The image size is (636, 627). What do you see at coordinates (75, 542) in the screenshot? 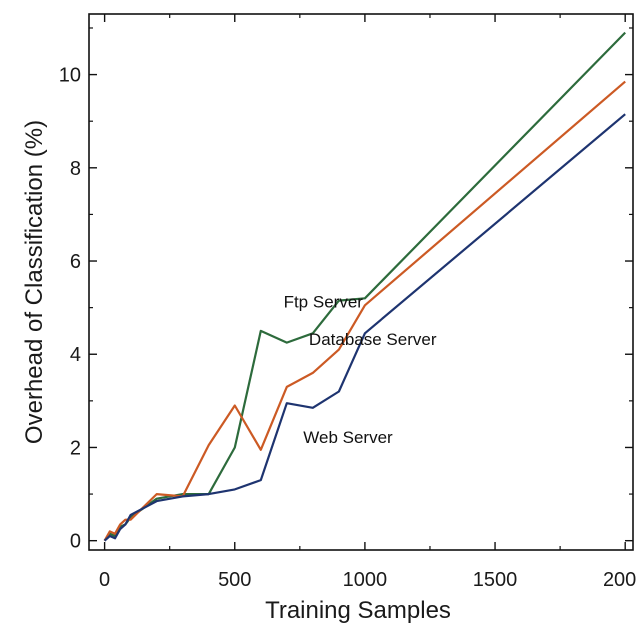
I see `y-tick-label: 0` at bounding box center [75, 542].